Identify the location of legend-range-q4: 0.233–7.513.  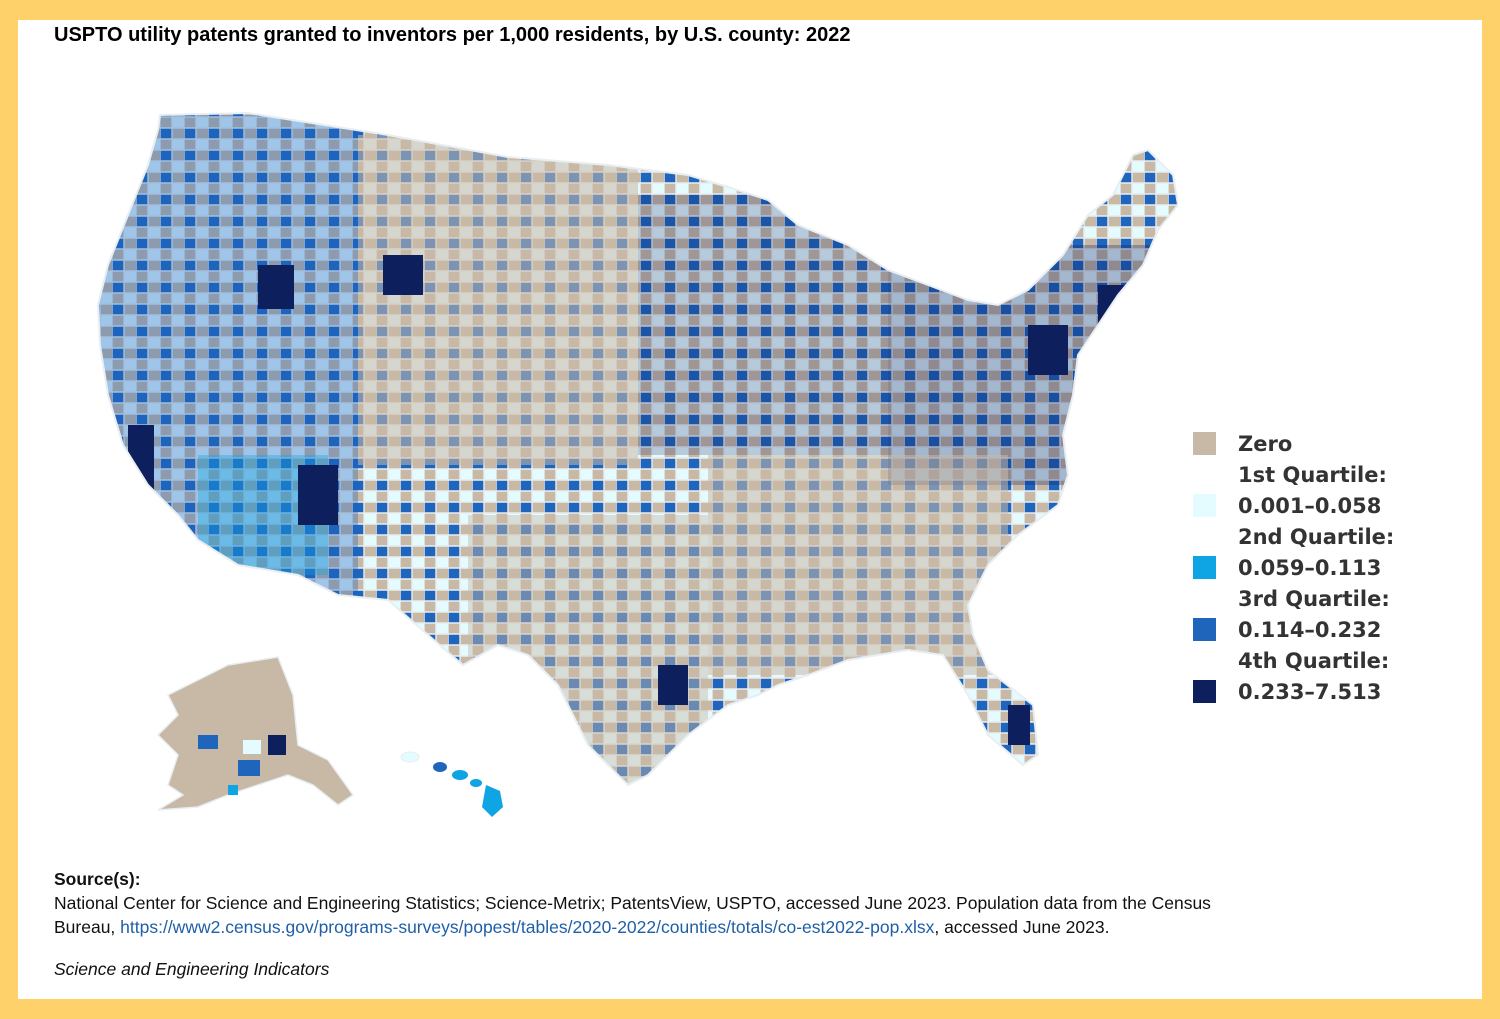
(1310, 691).